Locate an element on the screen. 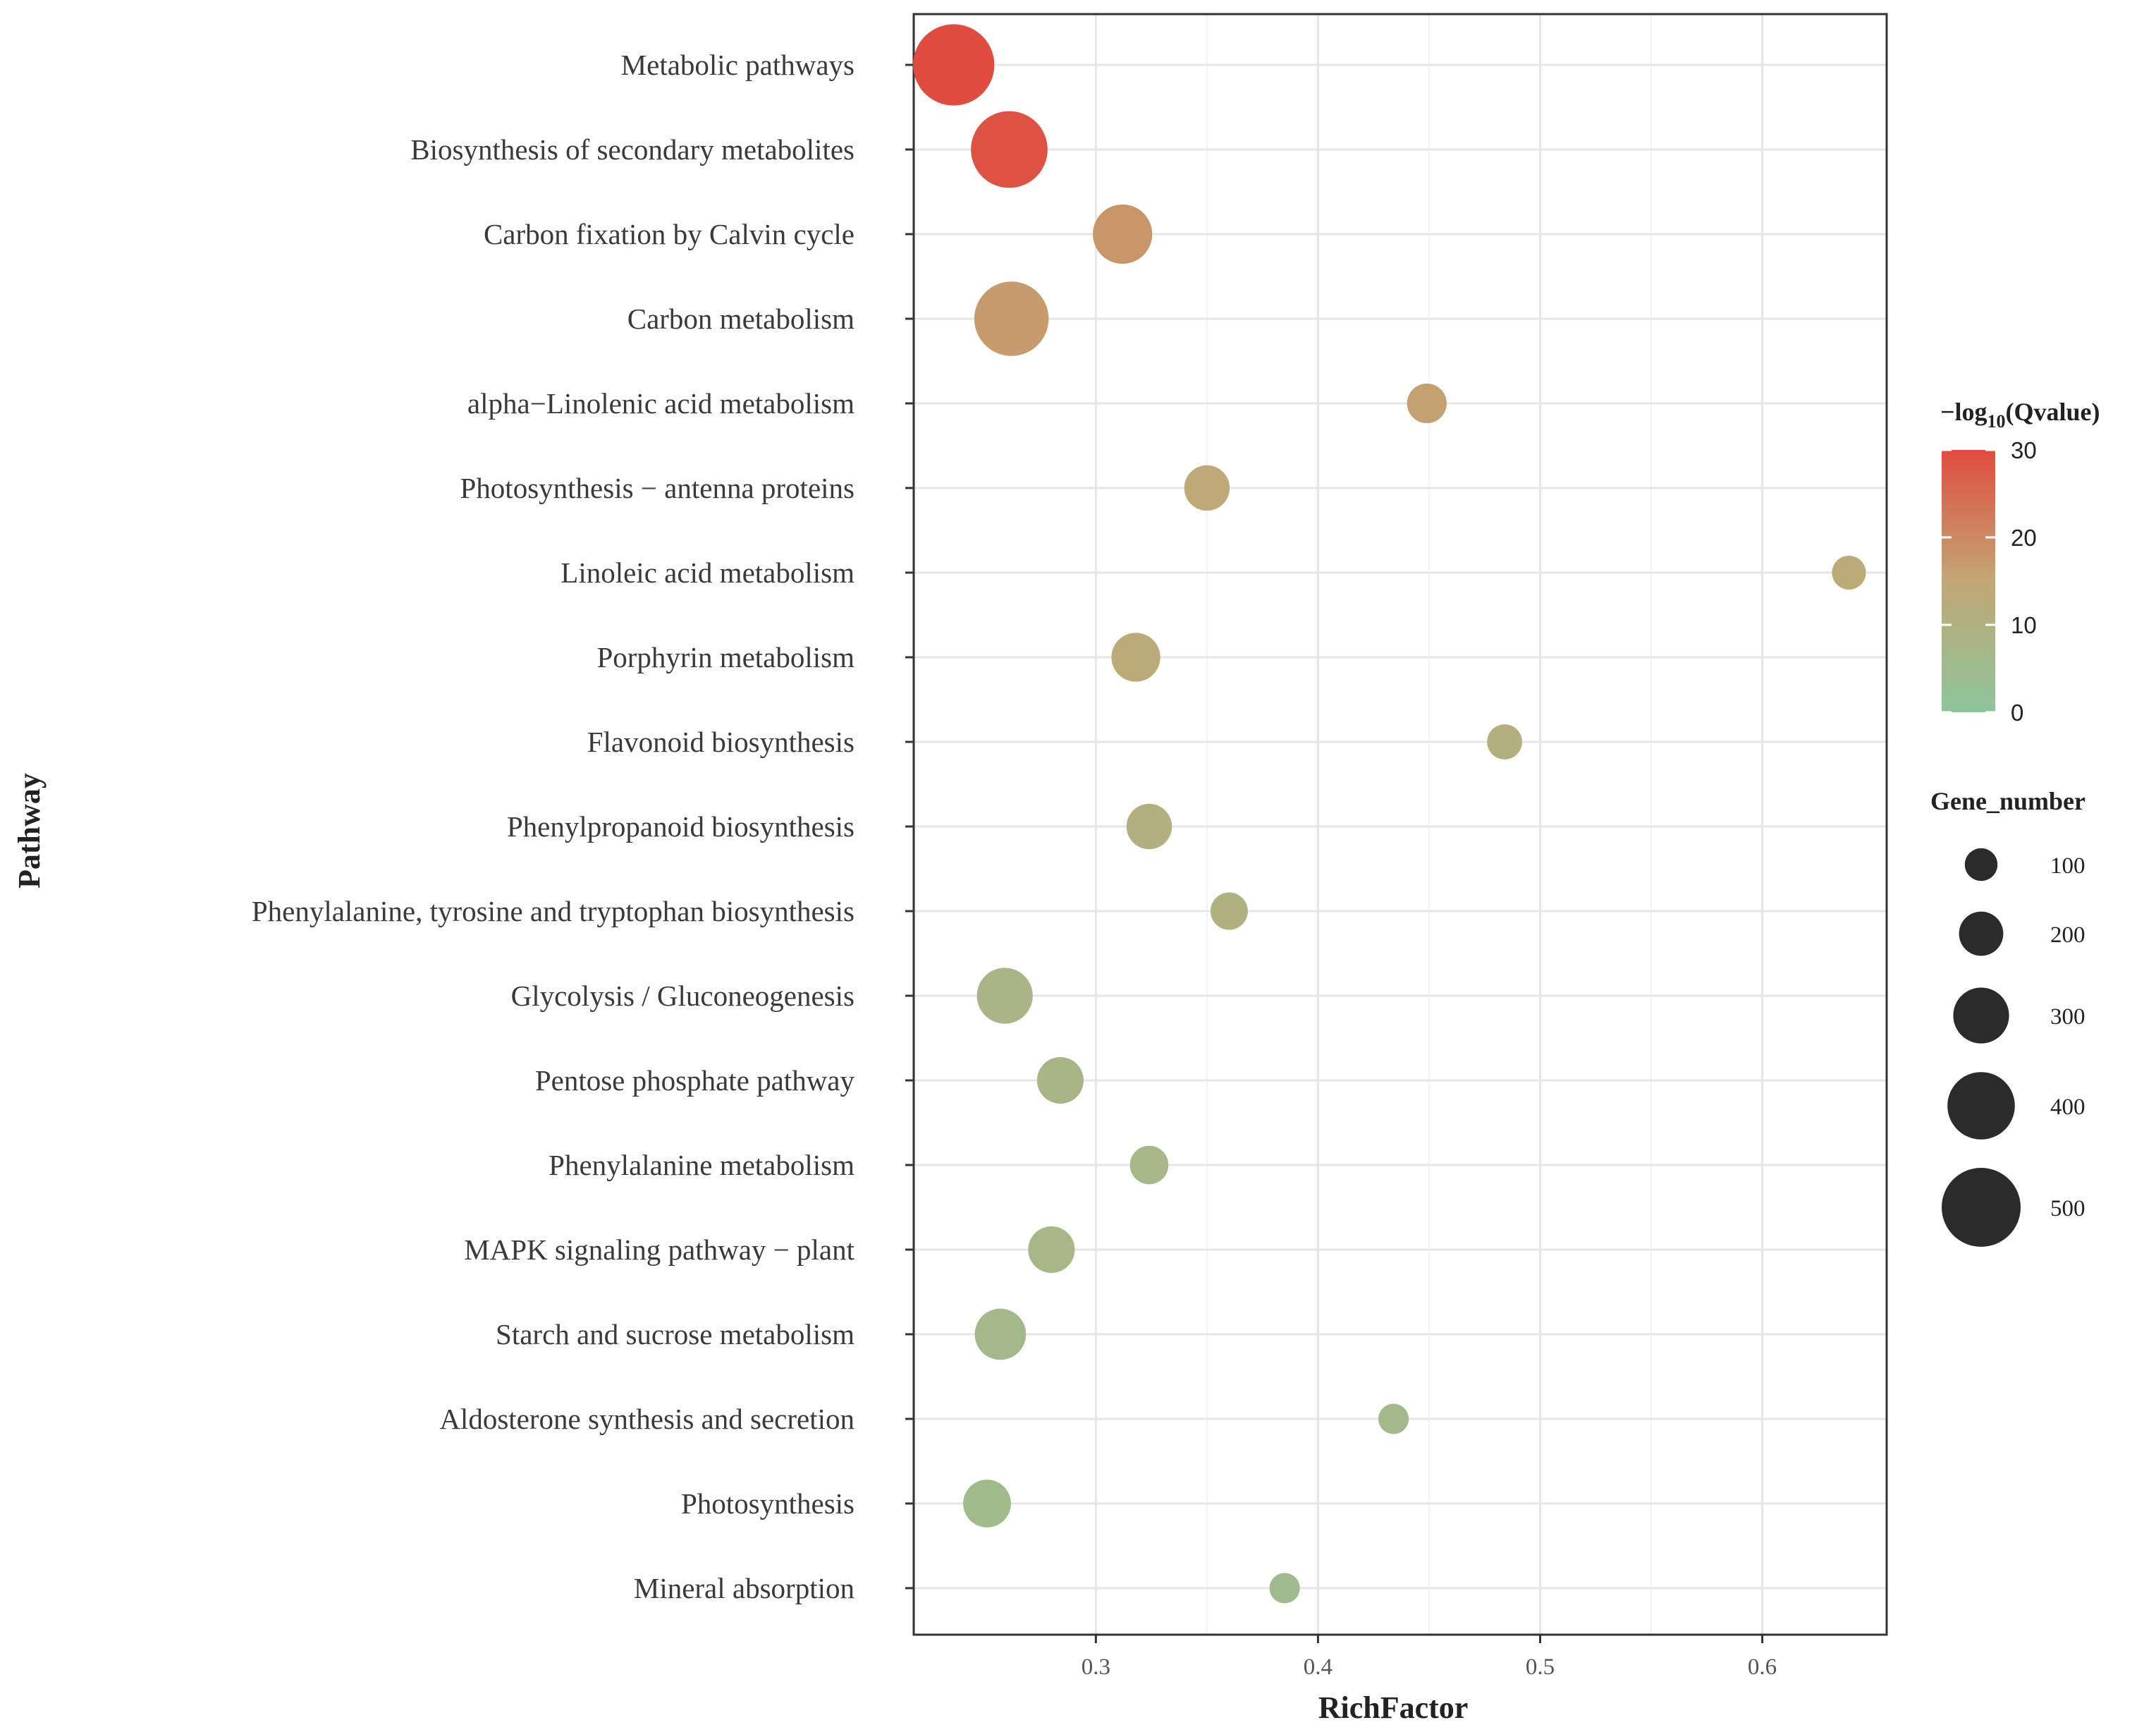 The image size is (2156, 1732). size-legend-label: 500 is located at coordinates (2067, 1208).